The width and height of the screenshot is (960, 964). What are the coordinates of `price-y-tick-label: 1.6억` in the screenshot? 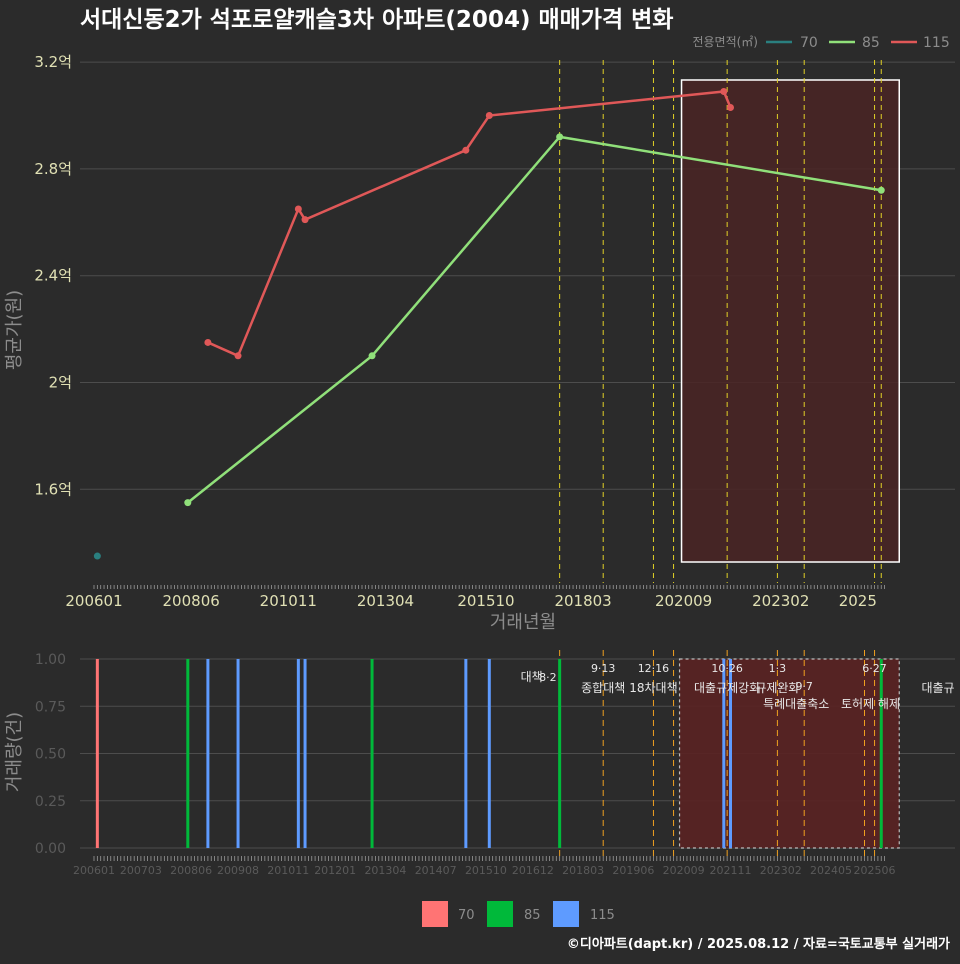 It's located at (53, 489).